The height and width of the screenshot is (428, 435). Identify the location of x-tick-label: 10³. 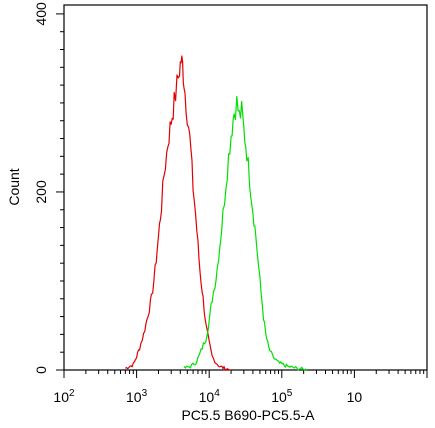
(137, 396).